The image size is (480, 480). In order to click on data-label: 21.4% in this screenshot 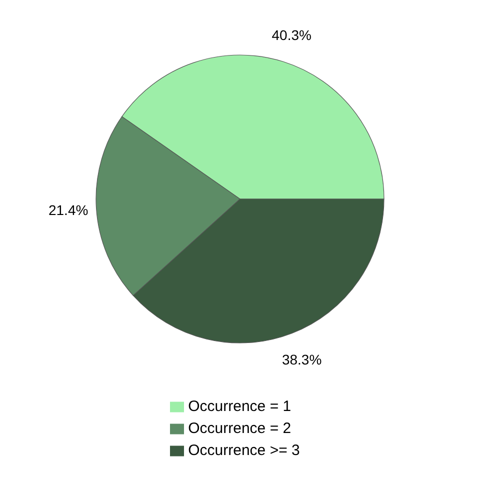, I will do `click(68, 210)`.